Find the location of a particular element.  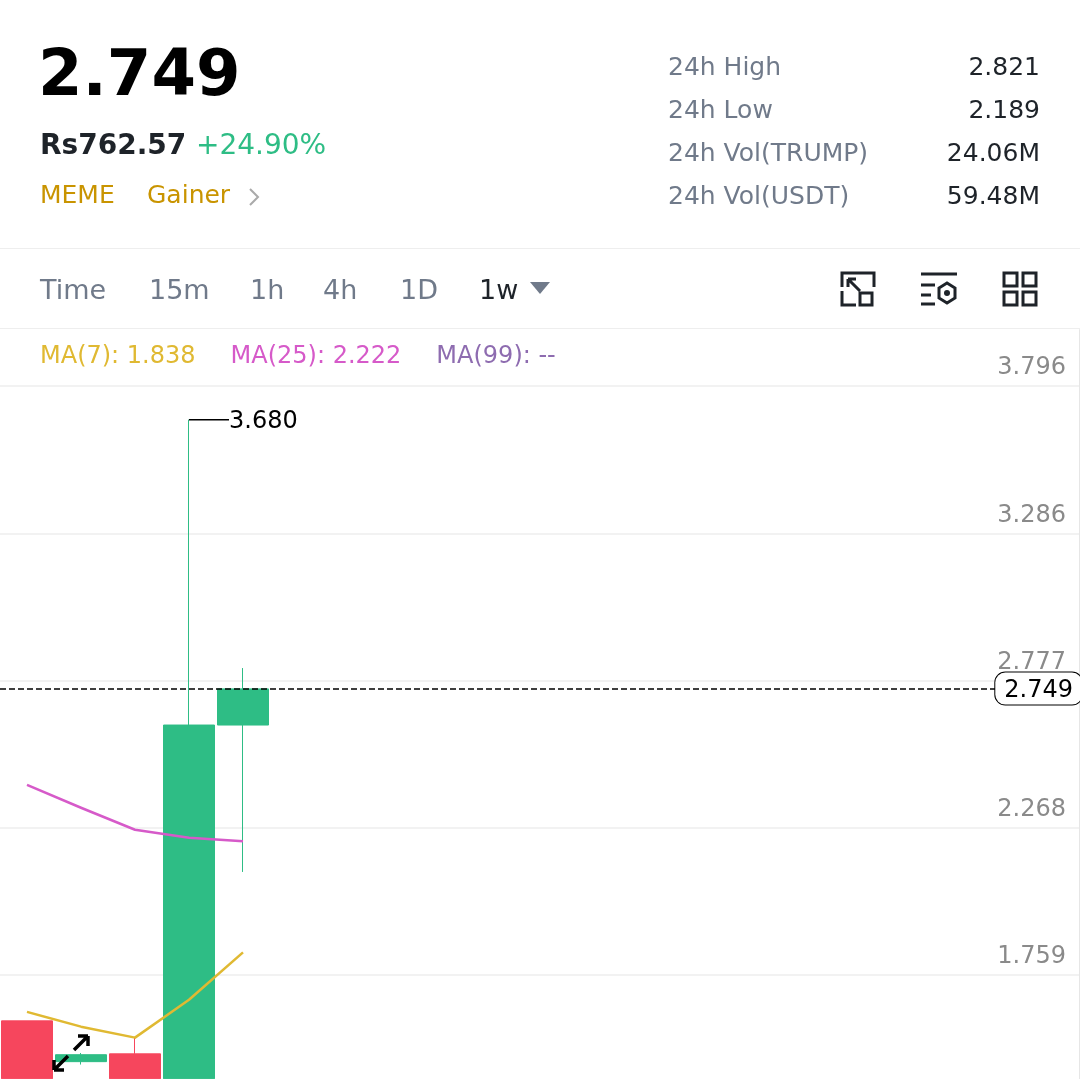

y-tick-label: 3.796 is located at coordinates (1031, 366).